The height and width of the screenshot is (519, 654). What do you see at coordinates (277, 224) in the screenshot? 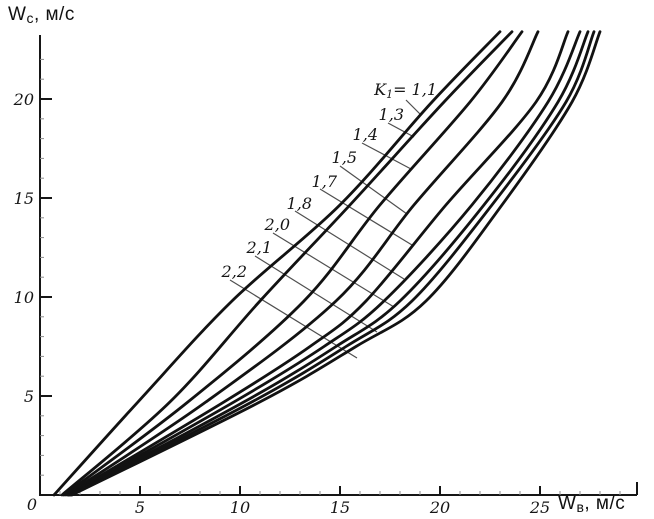
I see `curve-label-k-2,0: 2,0` at bounding box center [277, 224].